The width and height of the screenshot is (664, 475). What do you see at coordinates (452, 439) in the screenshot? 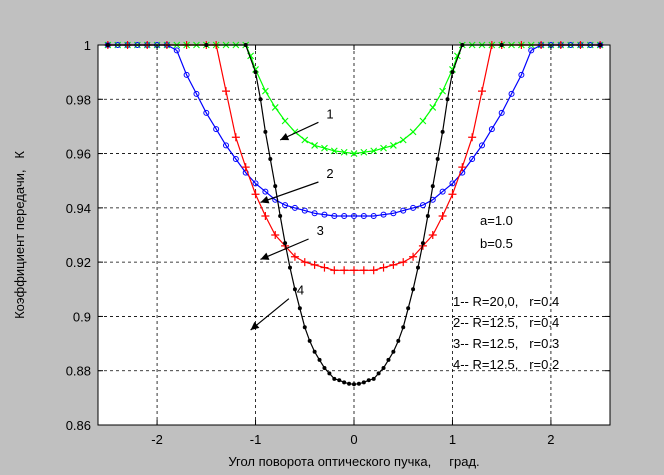
I see `x-tick-label: 1` at bounding box center [452, 439].